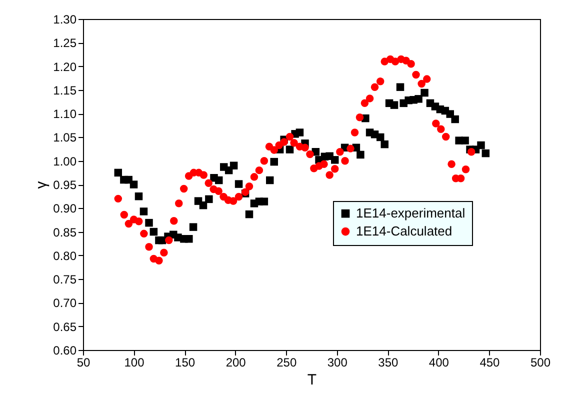  Describe the element at coordinates (337, 363) in the screenshot. I see `x-tick-label: 300` at that location.